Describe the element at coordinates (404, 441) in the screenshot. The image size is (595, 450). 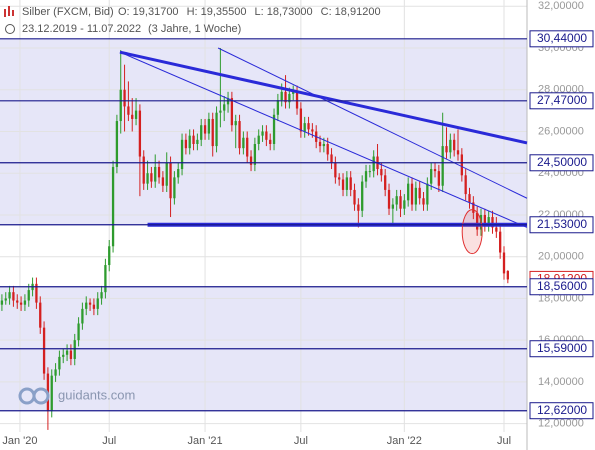
I see `x-tick-label: Jan '22` at that location.